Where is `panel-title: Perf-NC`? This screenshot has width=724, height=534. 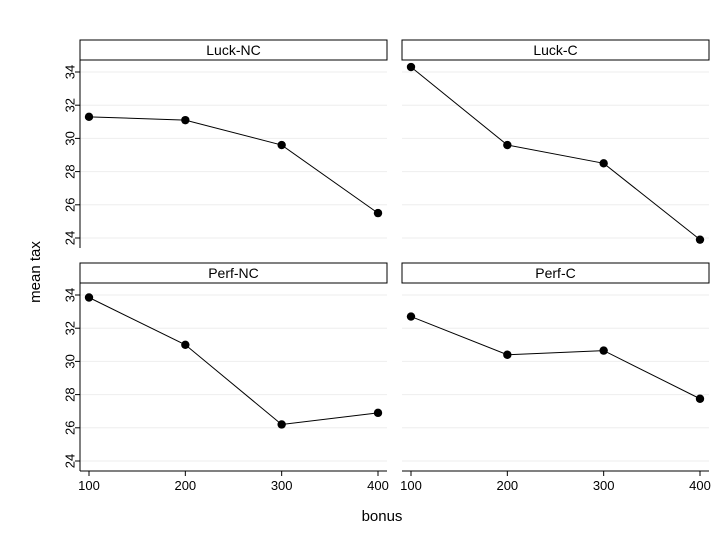 panel-title: Perf-NC is located at coordinates (233, 273).